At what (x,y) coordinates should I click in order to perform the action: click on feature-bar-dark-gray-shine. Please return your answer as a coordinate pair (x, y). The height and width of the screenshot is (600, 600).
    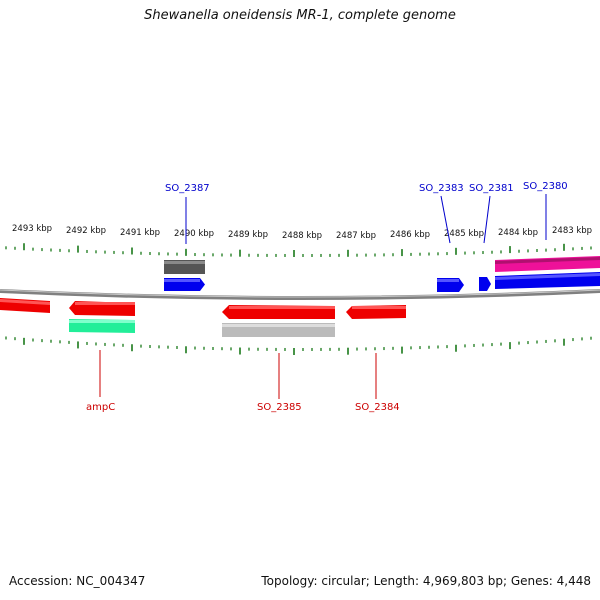
    Looking at the image, I should click on (184, 262).